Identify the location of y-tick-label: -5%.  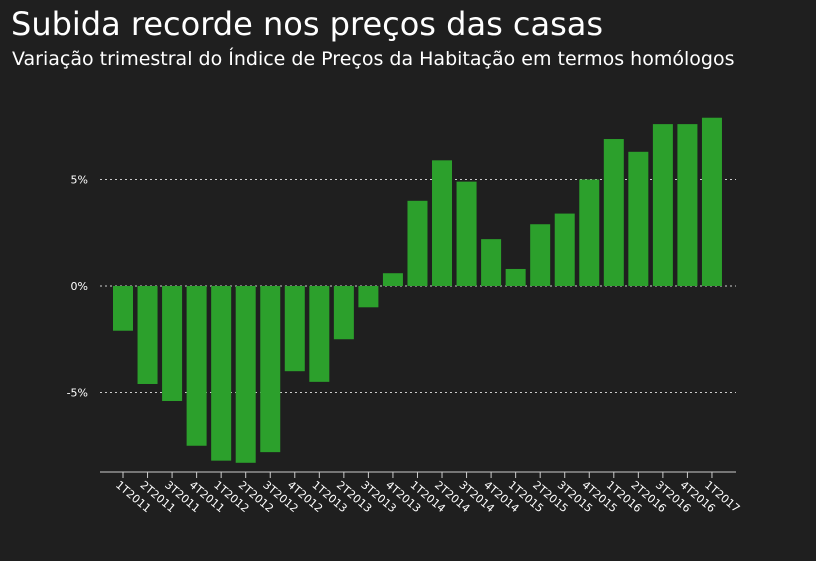
(77, 393).